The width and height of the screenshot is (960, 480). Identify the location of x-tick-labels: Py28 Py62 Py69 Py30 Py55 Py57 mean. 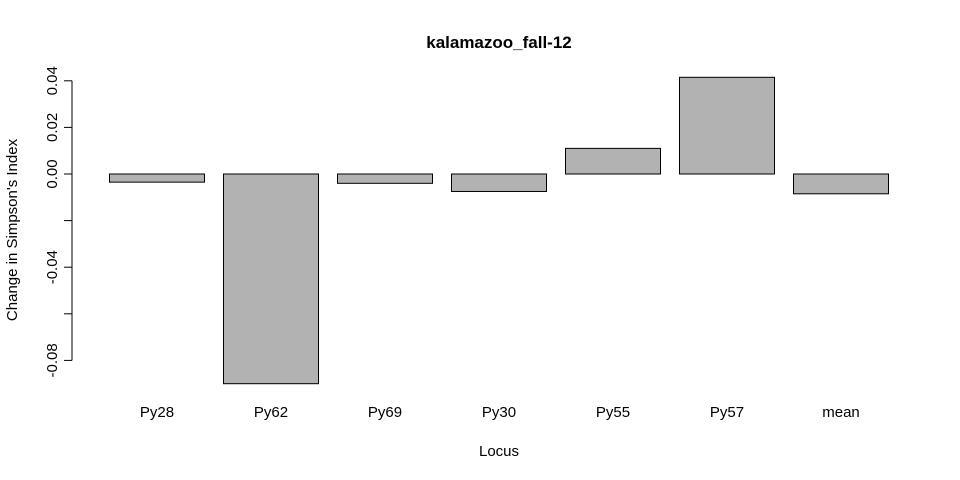
(500, 412).